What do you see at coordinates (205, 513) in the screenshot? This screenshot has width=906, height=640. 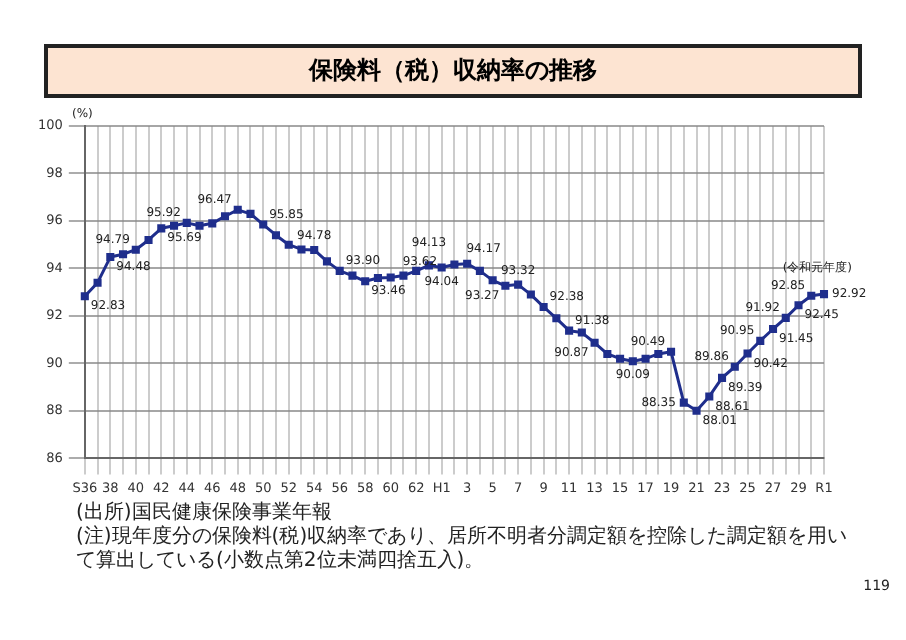 I see `text: (出所)国民健康保険事業年報` at bounding box center [205, 513].